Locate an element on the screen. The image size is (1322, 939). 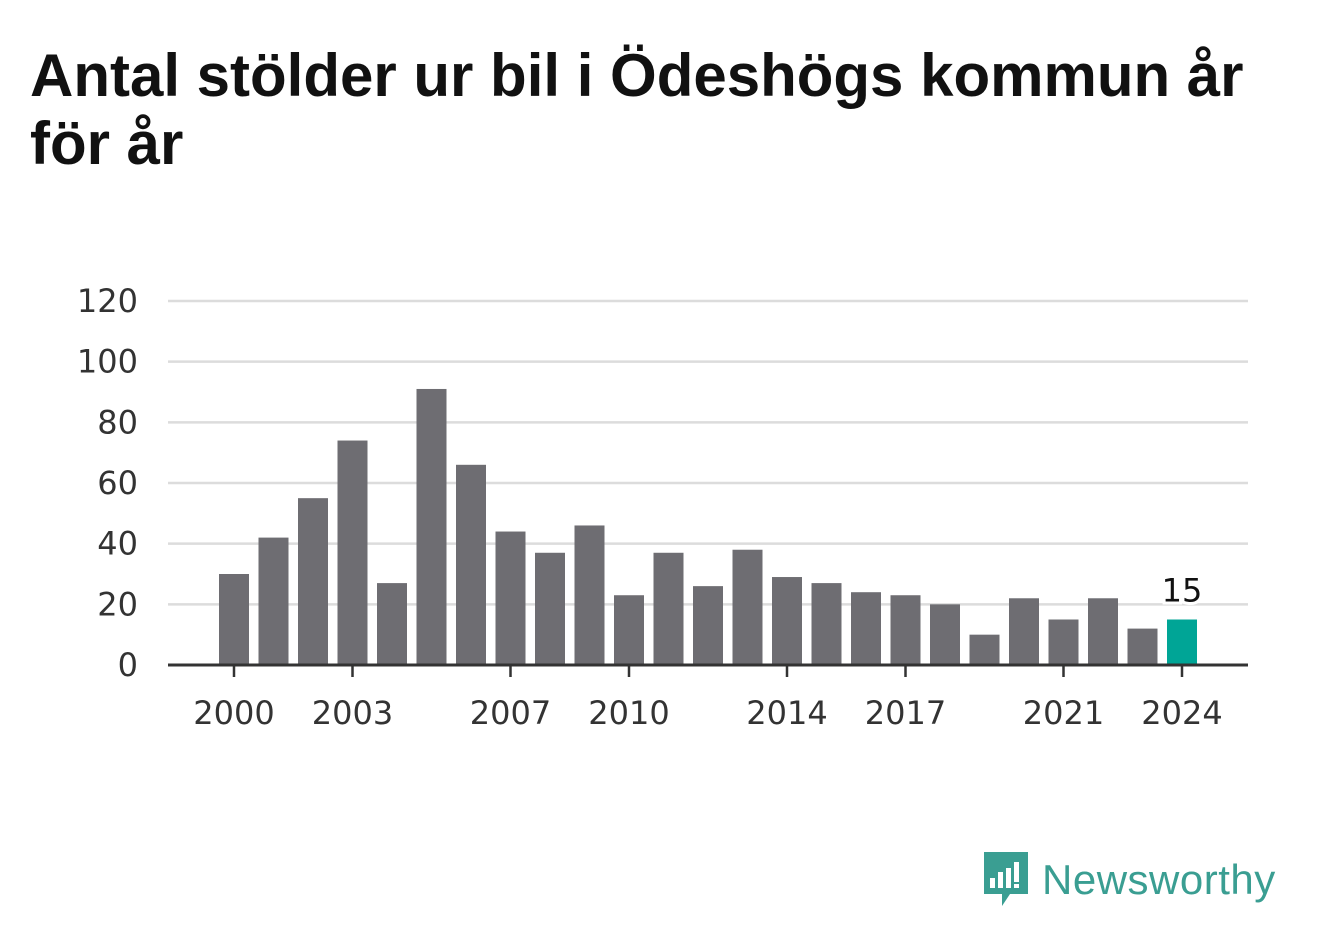
x-tick-label: 2014 is located at coordinates (786, 713).